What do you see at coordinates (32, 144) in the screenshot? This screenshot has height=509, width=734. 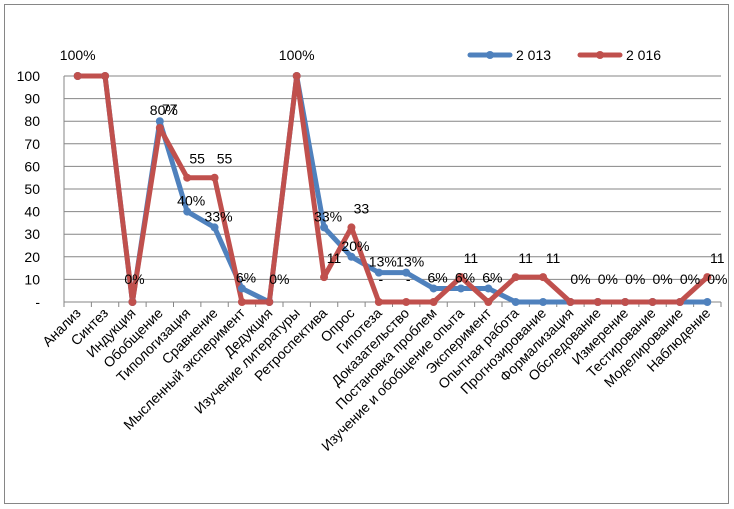 I see `y-tick-label: 70` at bounding box center [32, 144].